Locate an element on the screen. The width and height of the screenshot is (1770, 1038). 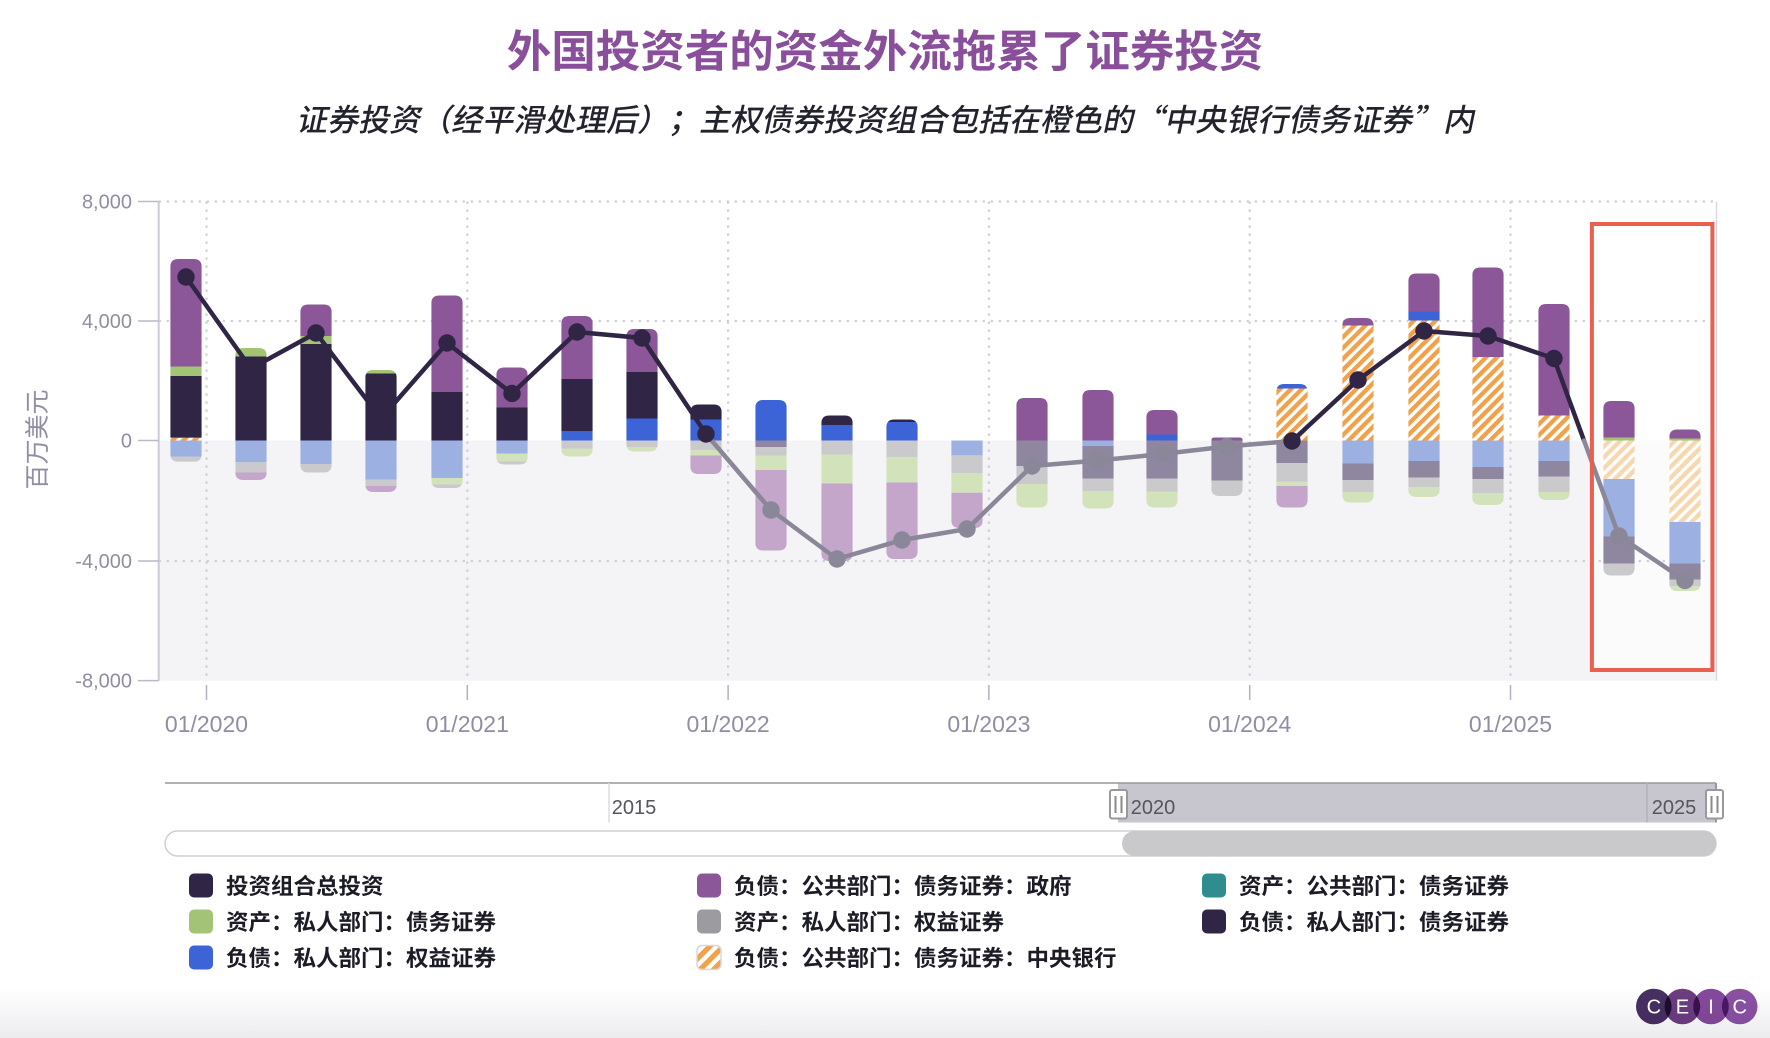
svg-text: 0 is located at coordinates (126, 442).